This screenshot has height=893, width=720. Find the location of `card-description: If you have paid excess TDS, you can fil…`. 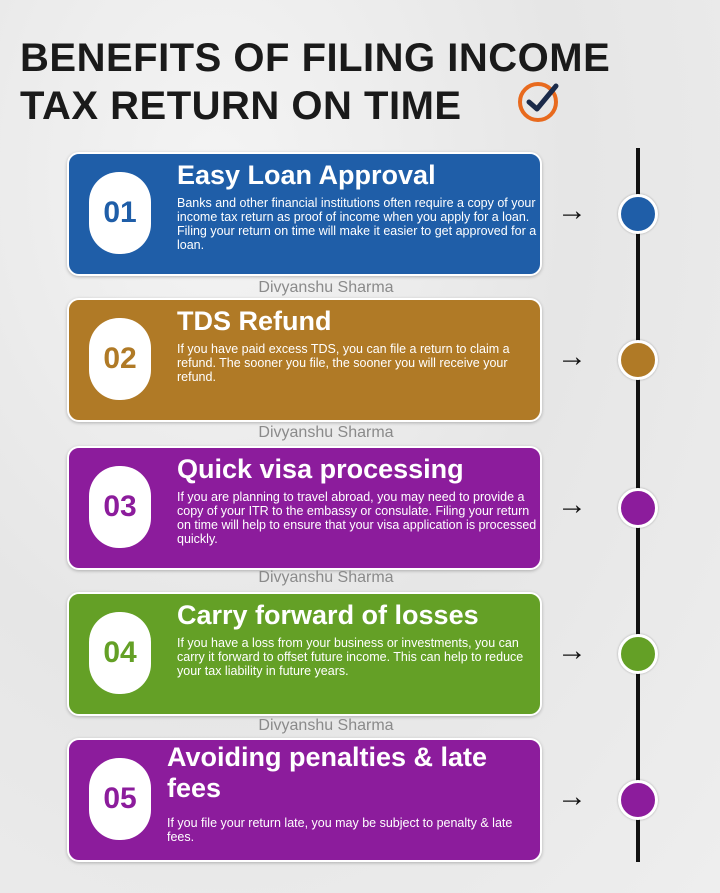

card-description: If you have paid excess TDS, you can fil… is located at coordinates (343, 363).